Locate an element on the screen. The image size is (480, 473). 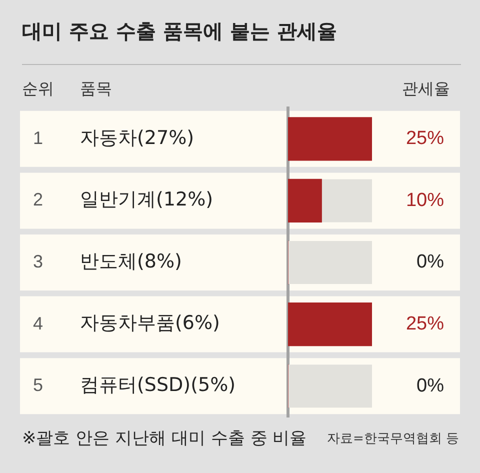
text: ※괄호 안은 지난해 대미 수출 중 비율 is located at coordinates (164, 438).